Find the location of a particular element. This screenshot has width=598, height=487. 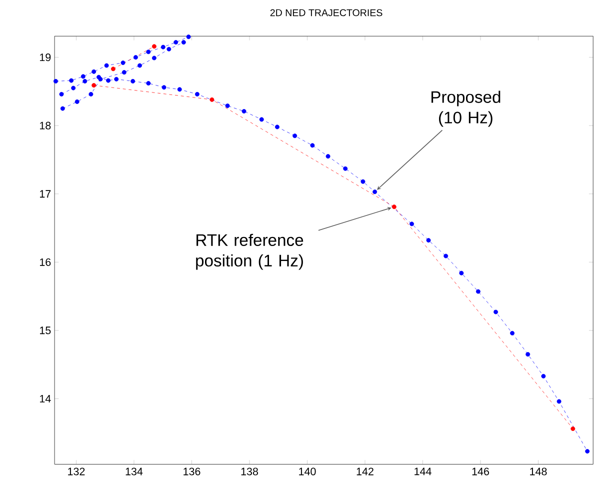

y-tick-label: 16 is located at coordinates (45, 262).